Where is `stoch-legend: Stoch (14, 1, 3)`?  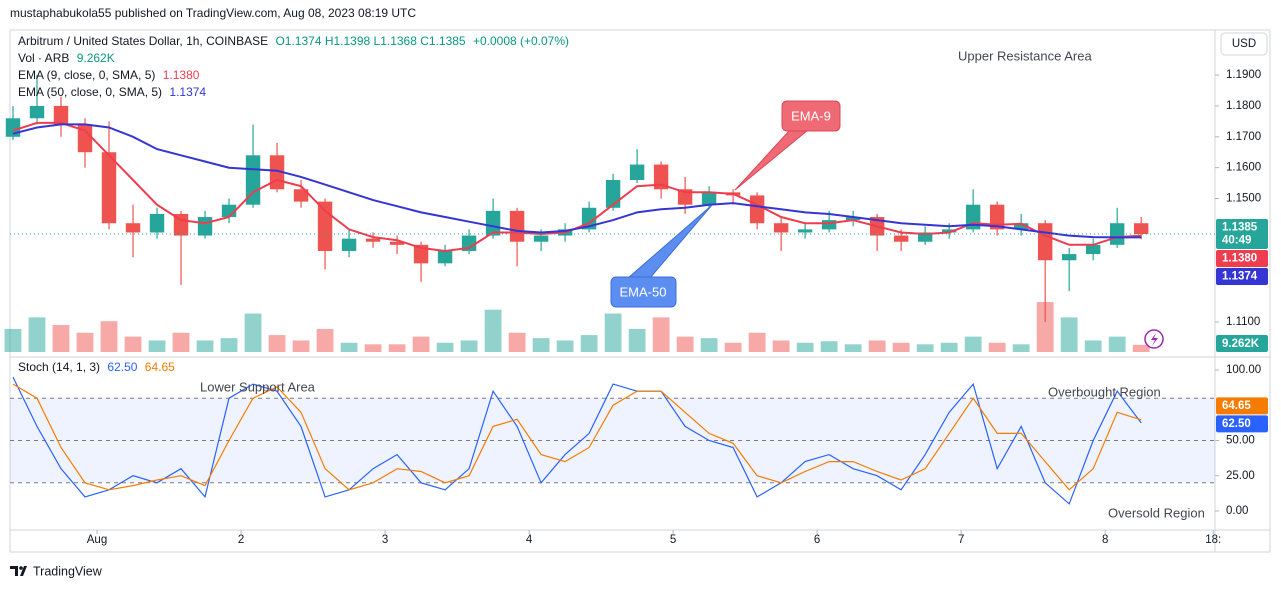
stoch-legend: Stoch (14, 1, 3) is located at coordinates (59, 367).